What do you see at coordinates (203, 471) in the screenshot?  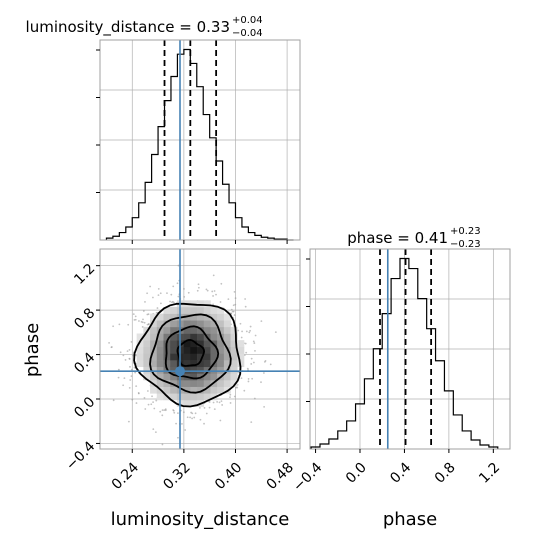 I see `density-x-ticks: 0.24 0.32 0.40 0.48` at bounding box center [203, 471].